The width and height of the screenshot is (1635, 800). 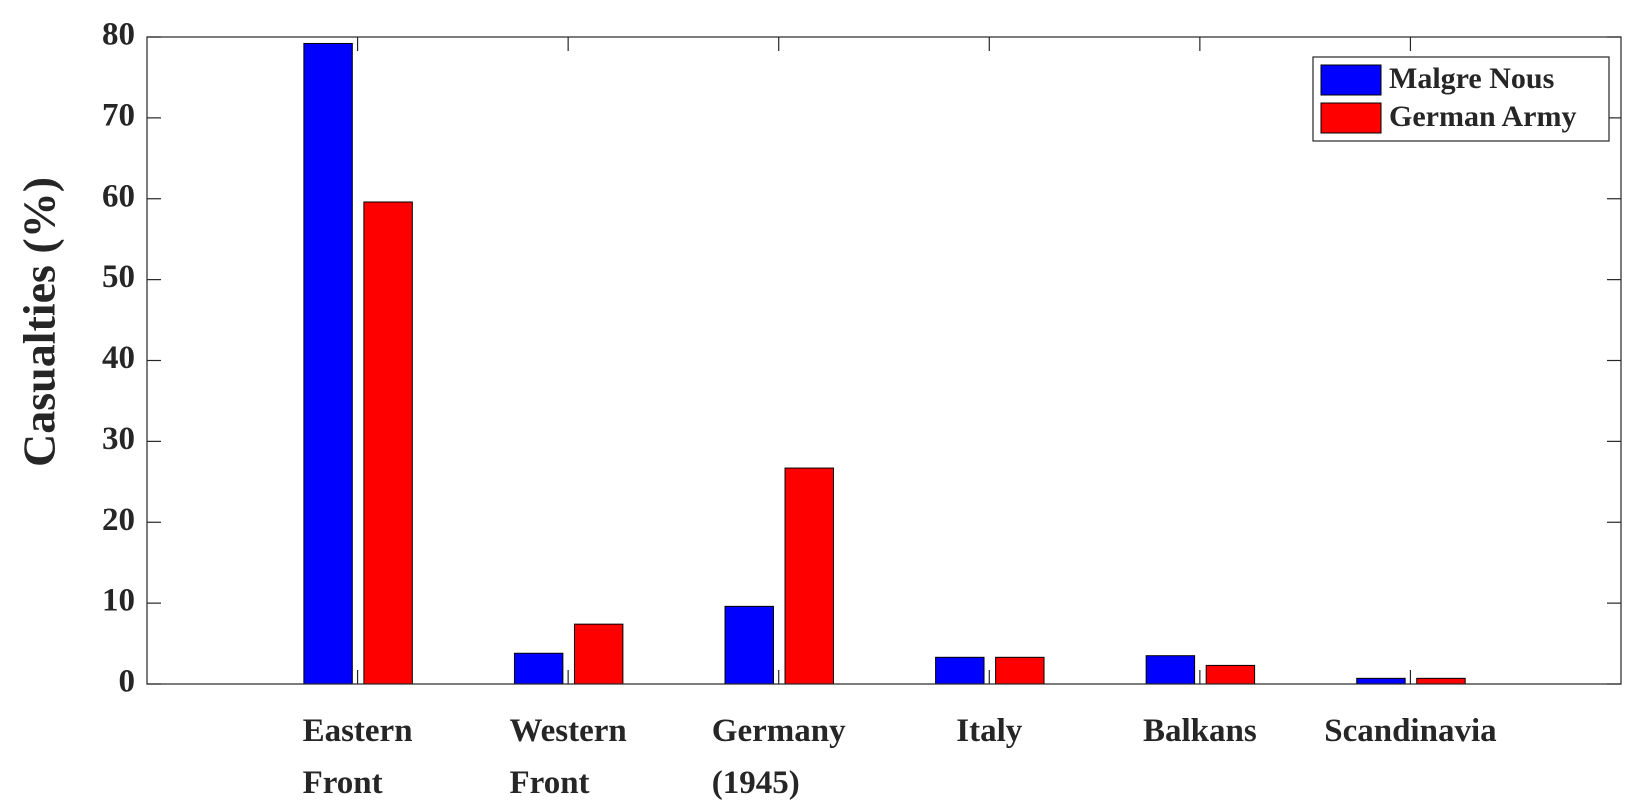 What do you see at coordinates (118, 439) in the screenshot?
I see `y-tick-label: 30` at bounding box center [118, 439].